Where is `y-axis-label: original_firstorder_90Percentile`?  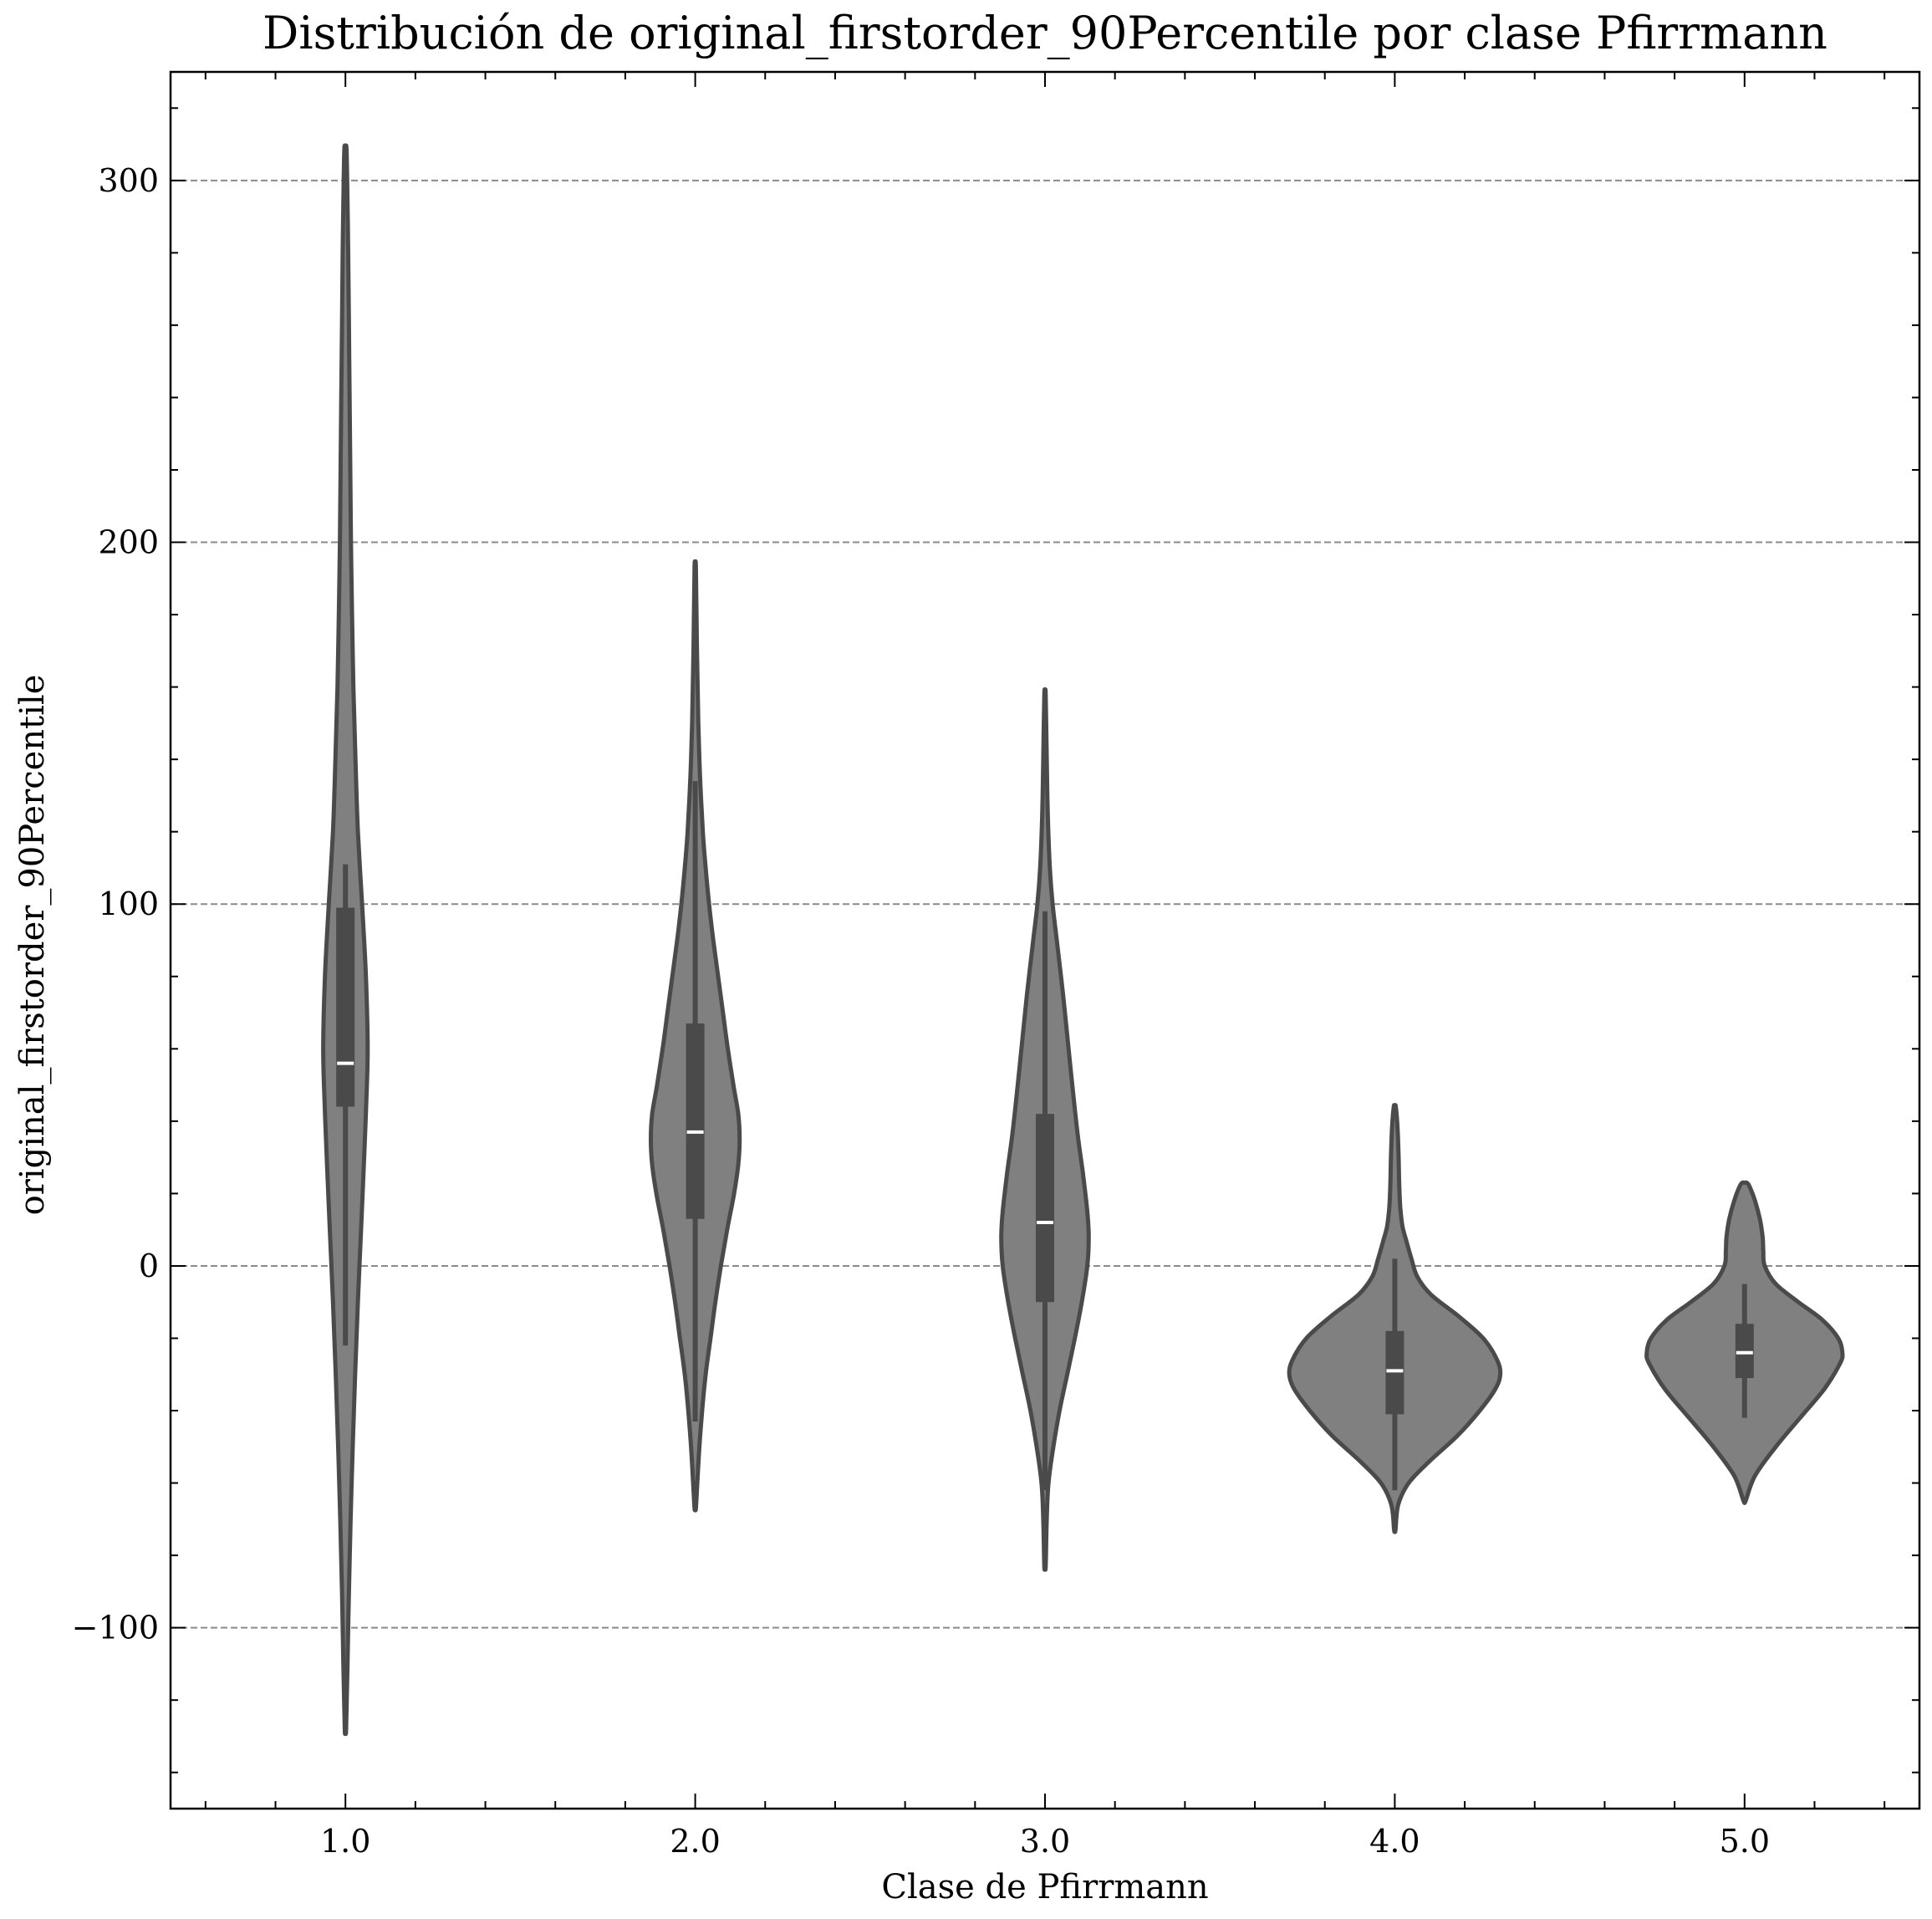
y-axis-label: original_firstorder_90Percentile is located at coordinates (32, 945).